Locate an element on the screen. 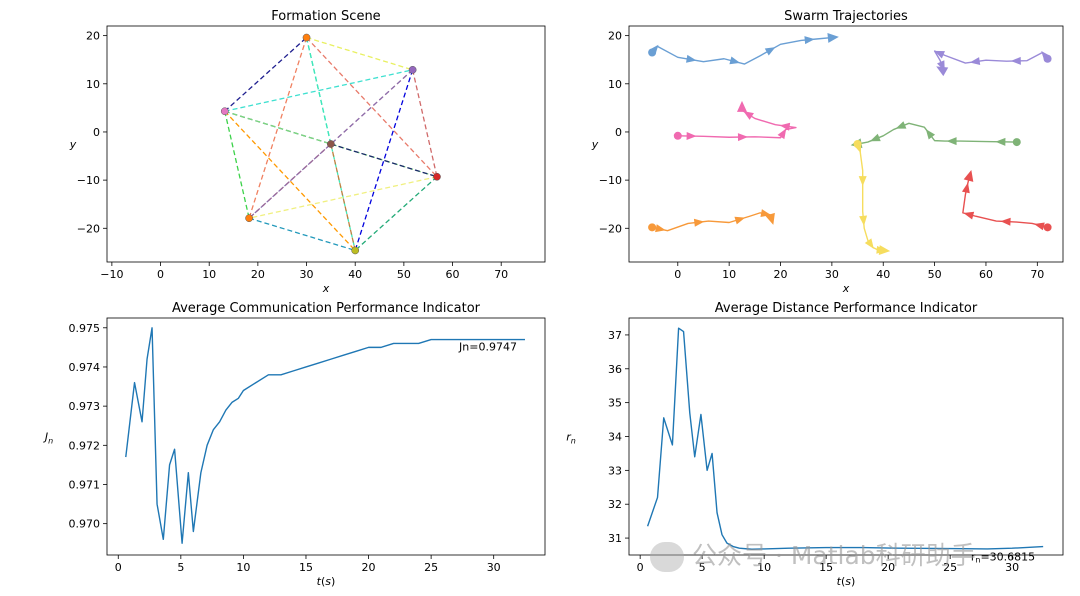  distance-title: Average Distance Performance Indicator is located at coordinates (846, 308).